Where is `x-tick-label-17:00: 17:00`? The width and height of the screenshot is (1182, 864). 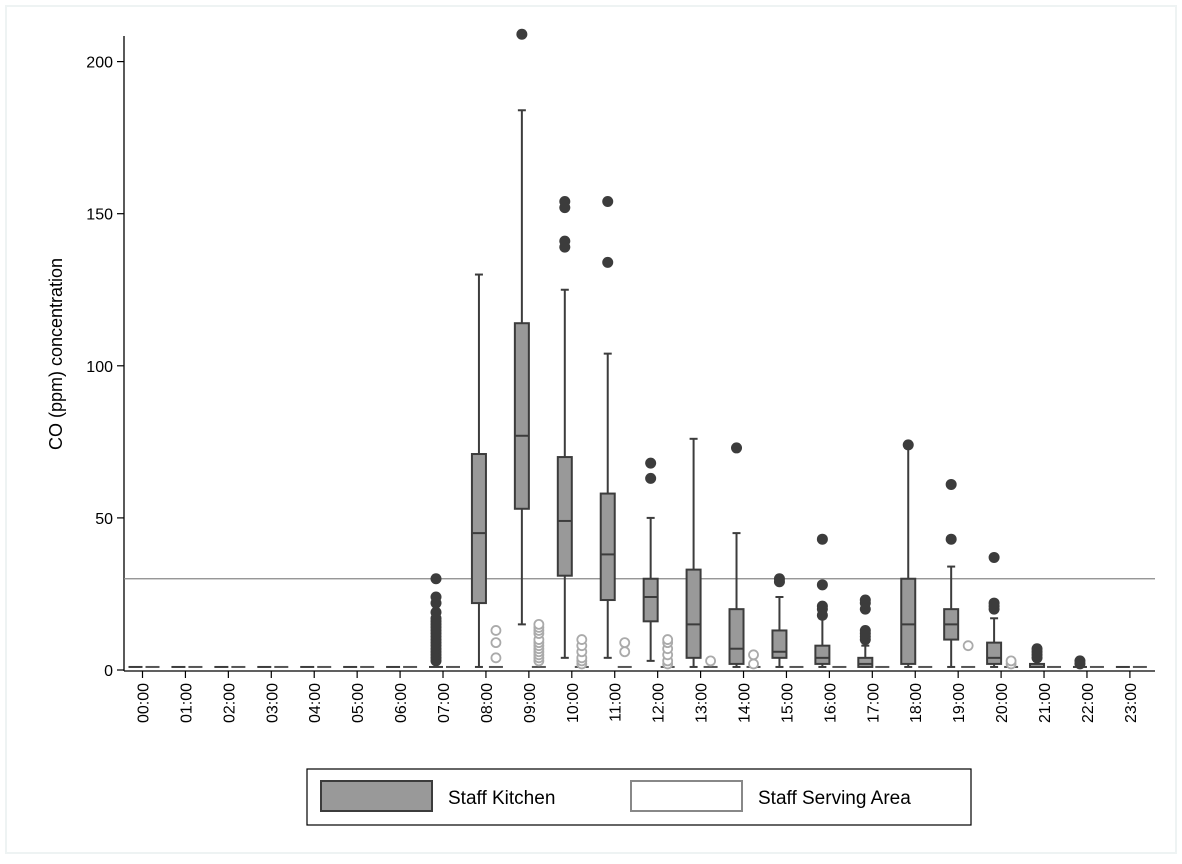 x-tick-label-17:00: 17:00 is located at coordinates (873, 703).